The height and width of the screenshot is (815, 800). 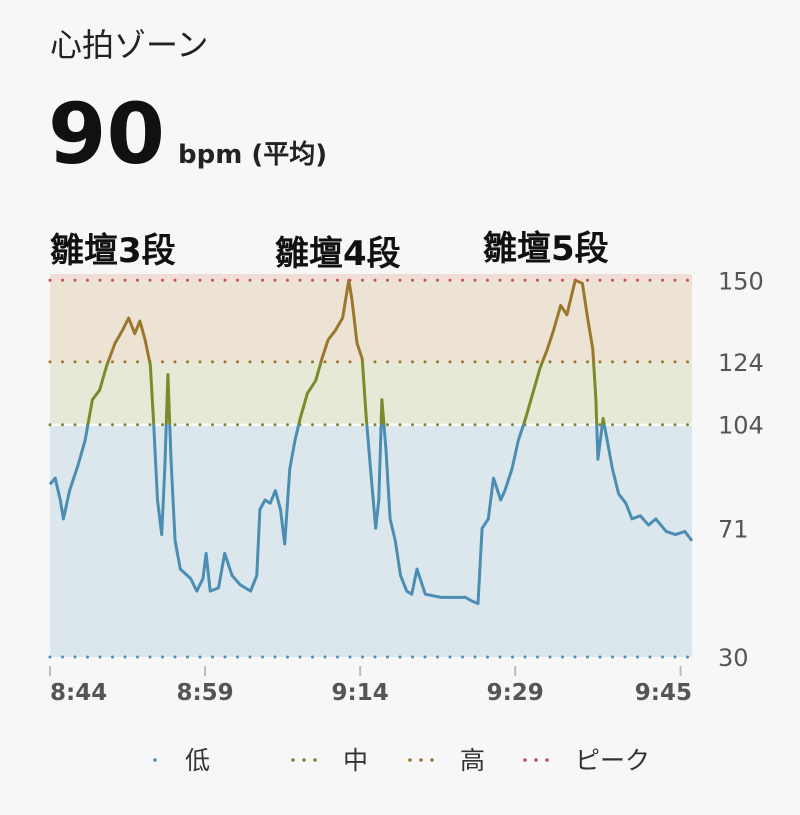 I want to click on legend-item: 中, so click(x=329, y=760).